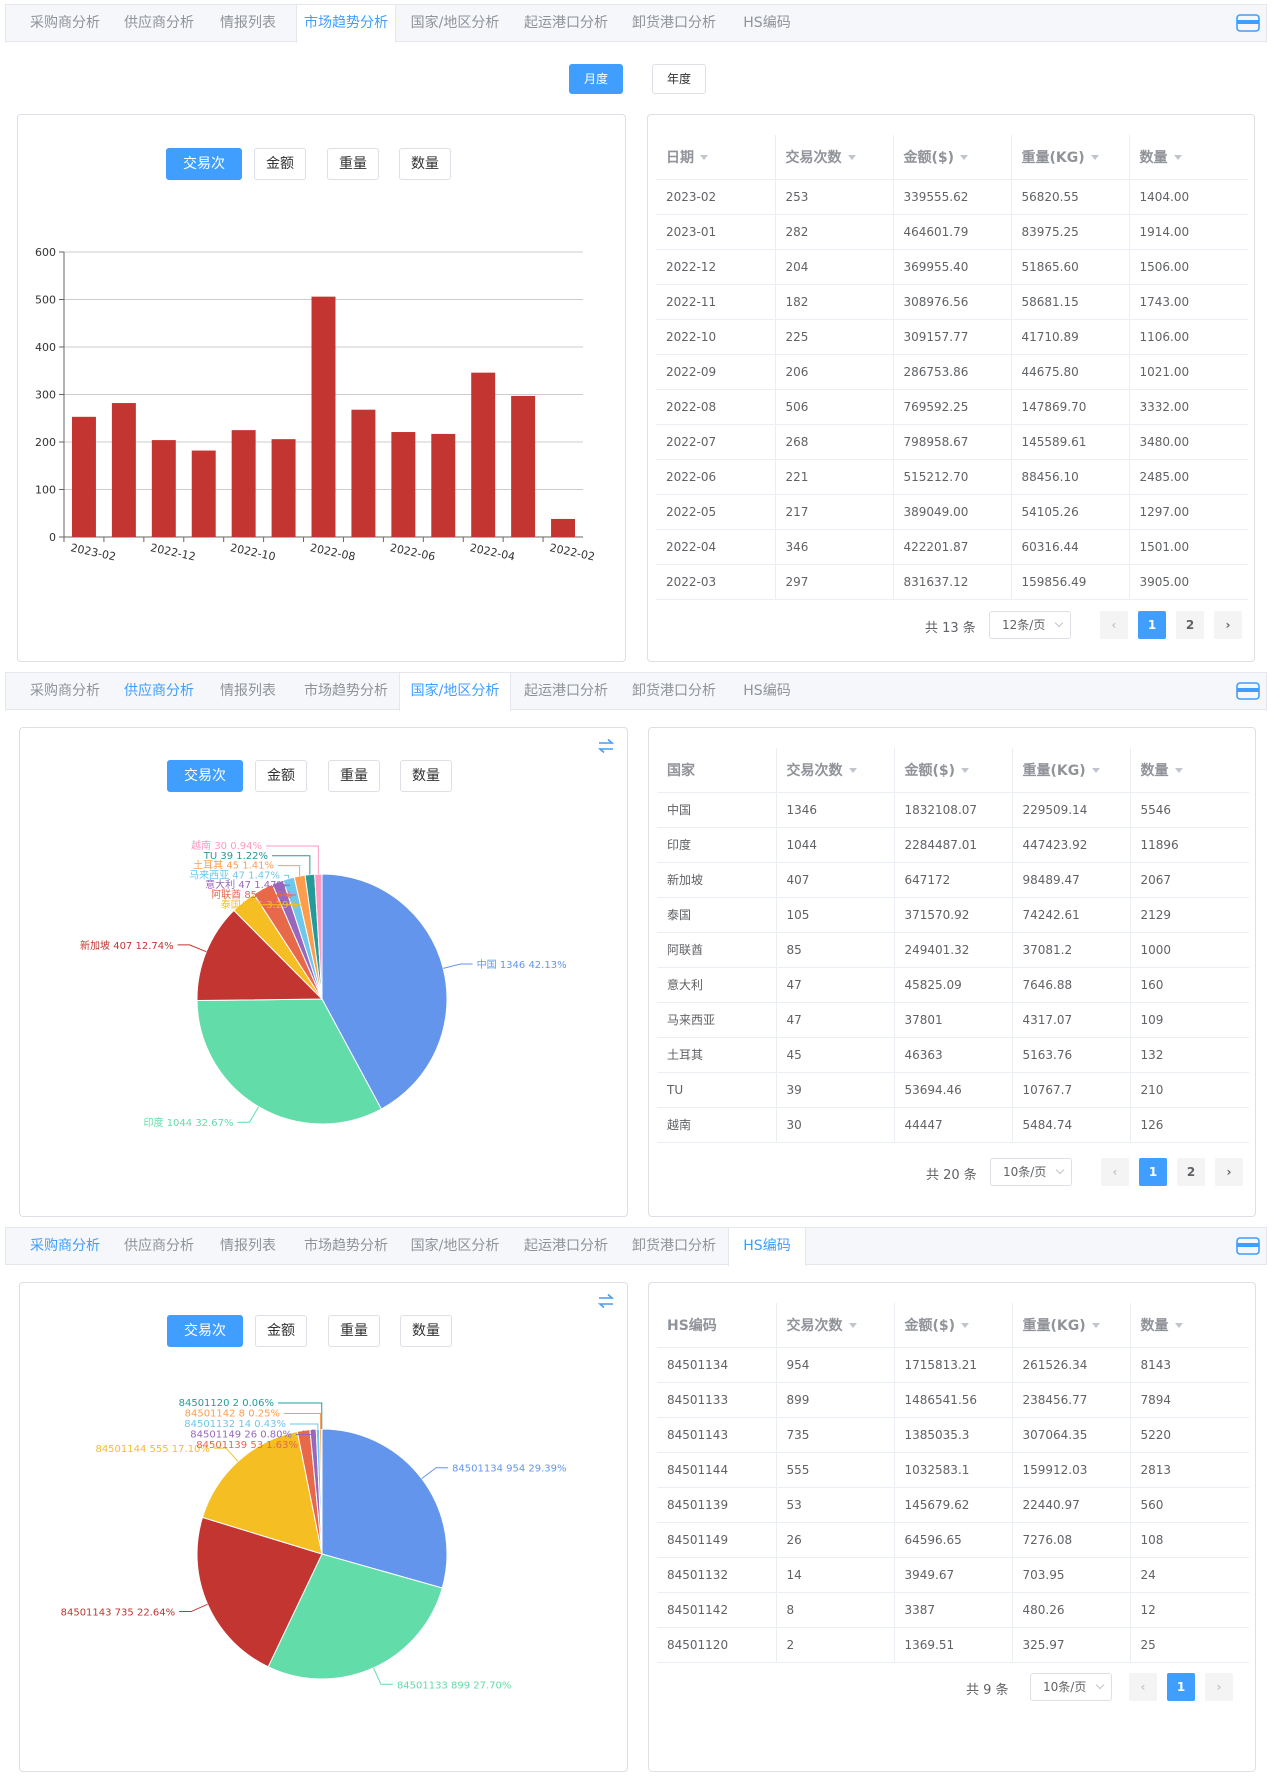 The image size is (1272, 1783). What do you see at coordinates (596, 79) in the screenshot?
I see `monthly-button: 月度` at bounding box center [596, 79].